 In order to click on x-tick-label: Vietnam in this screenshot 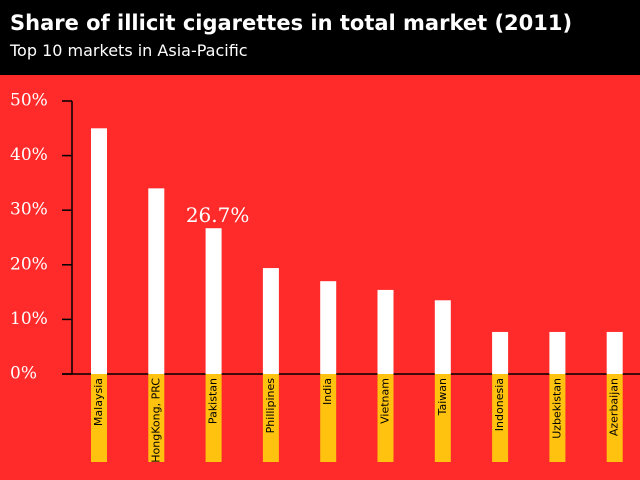, I will do `click(385, 401)`.